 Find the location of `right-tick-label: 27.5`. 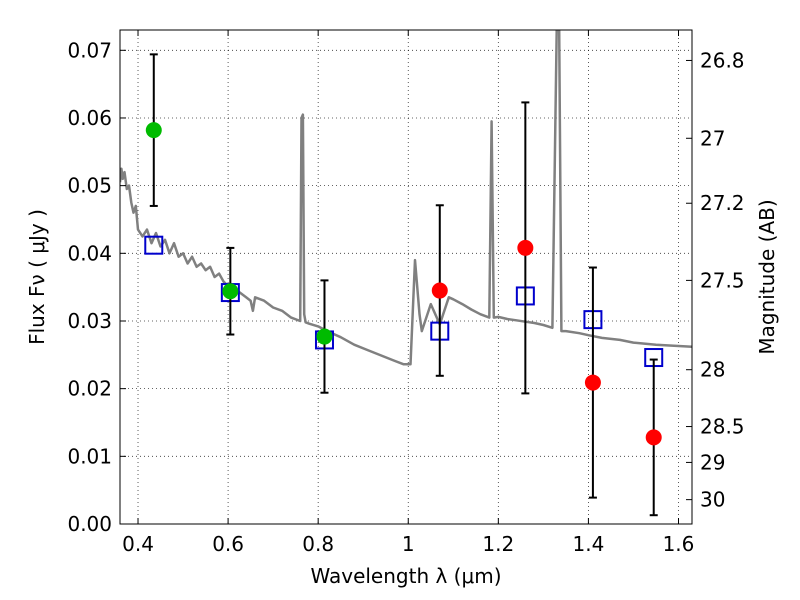

right-tick-label: 27.5 is located at coordinates (722, 280).